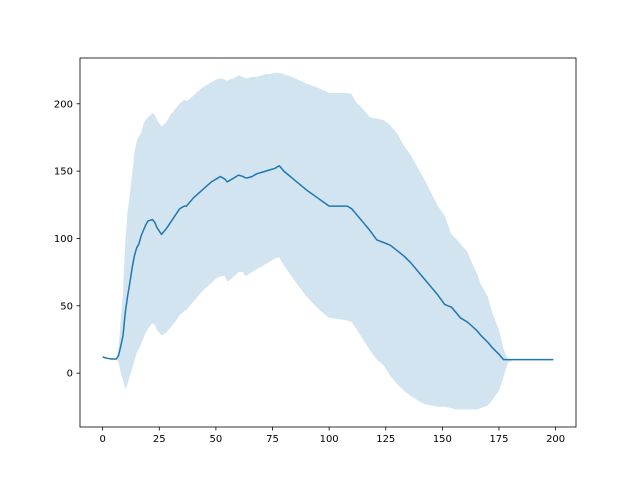 The height and width of the screenshot is (480, 640). I want to click on x-tick-label: 150, so click(442, 439).